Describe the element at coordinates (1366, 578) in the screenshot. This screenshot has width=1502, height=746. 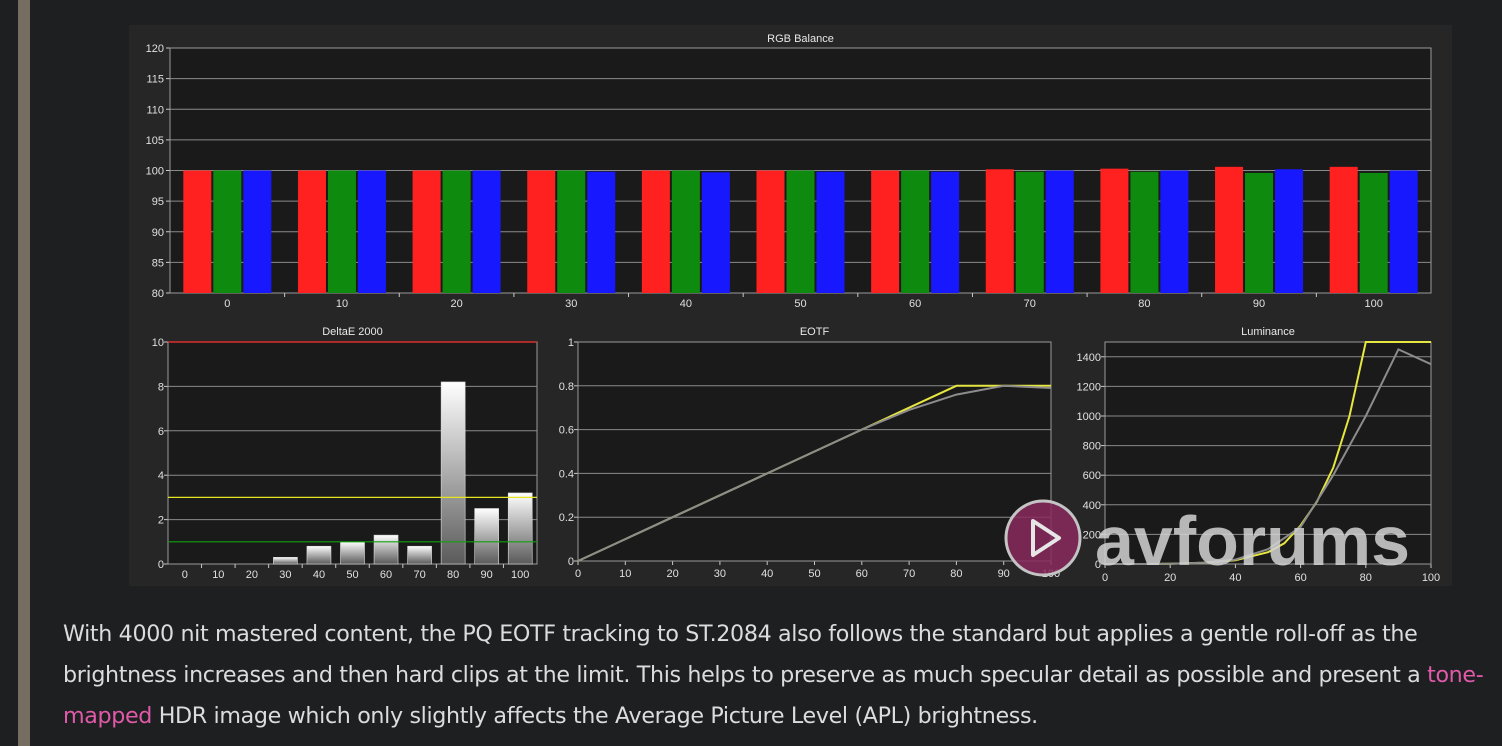
I see `luminance-xtick-label: 80` at that location.